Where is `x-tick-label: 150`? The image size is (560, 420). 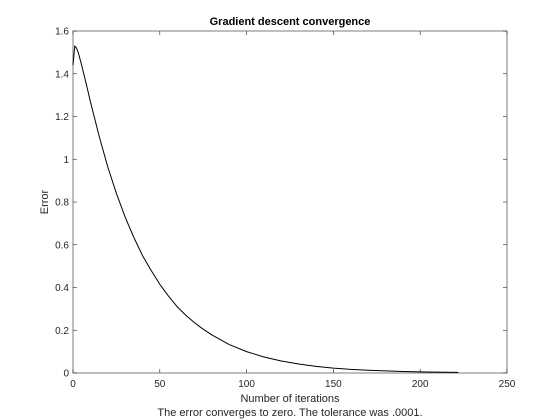
x-tick-label: 150 is located at coordinates (333, 384).